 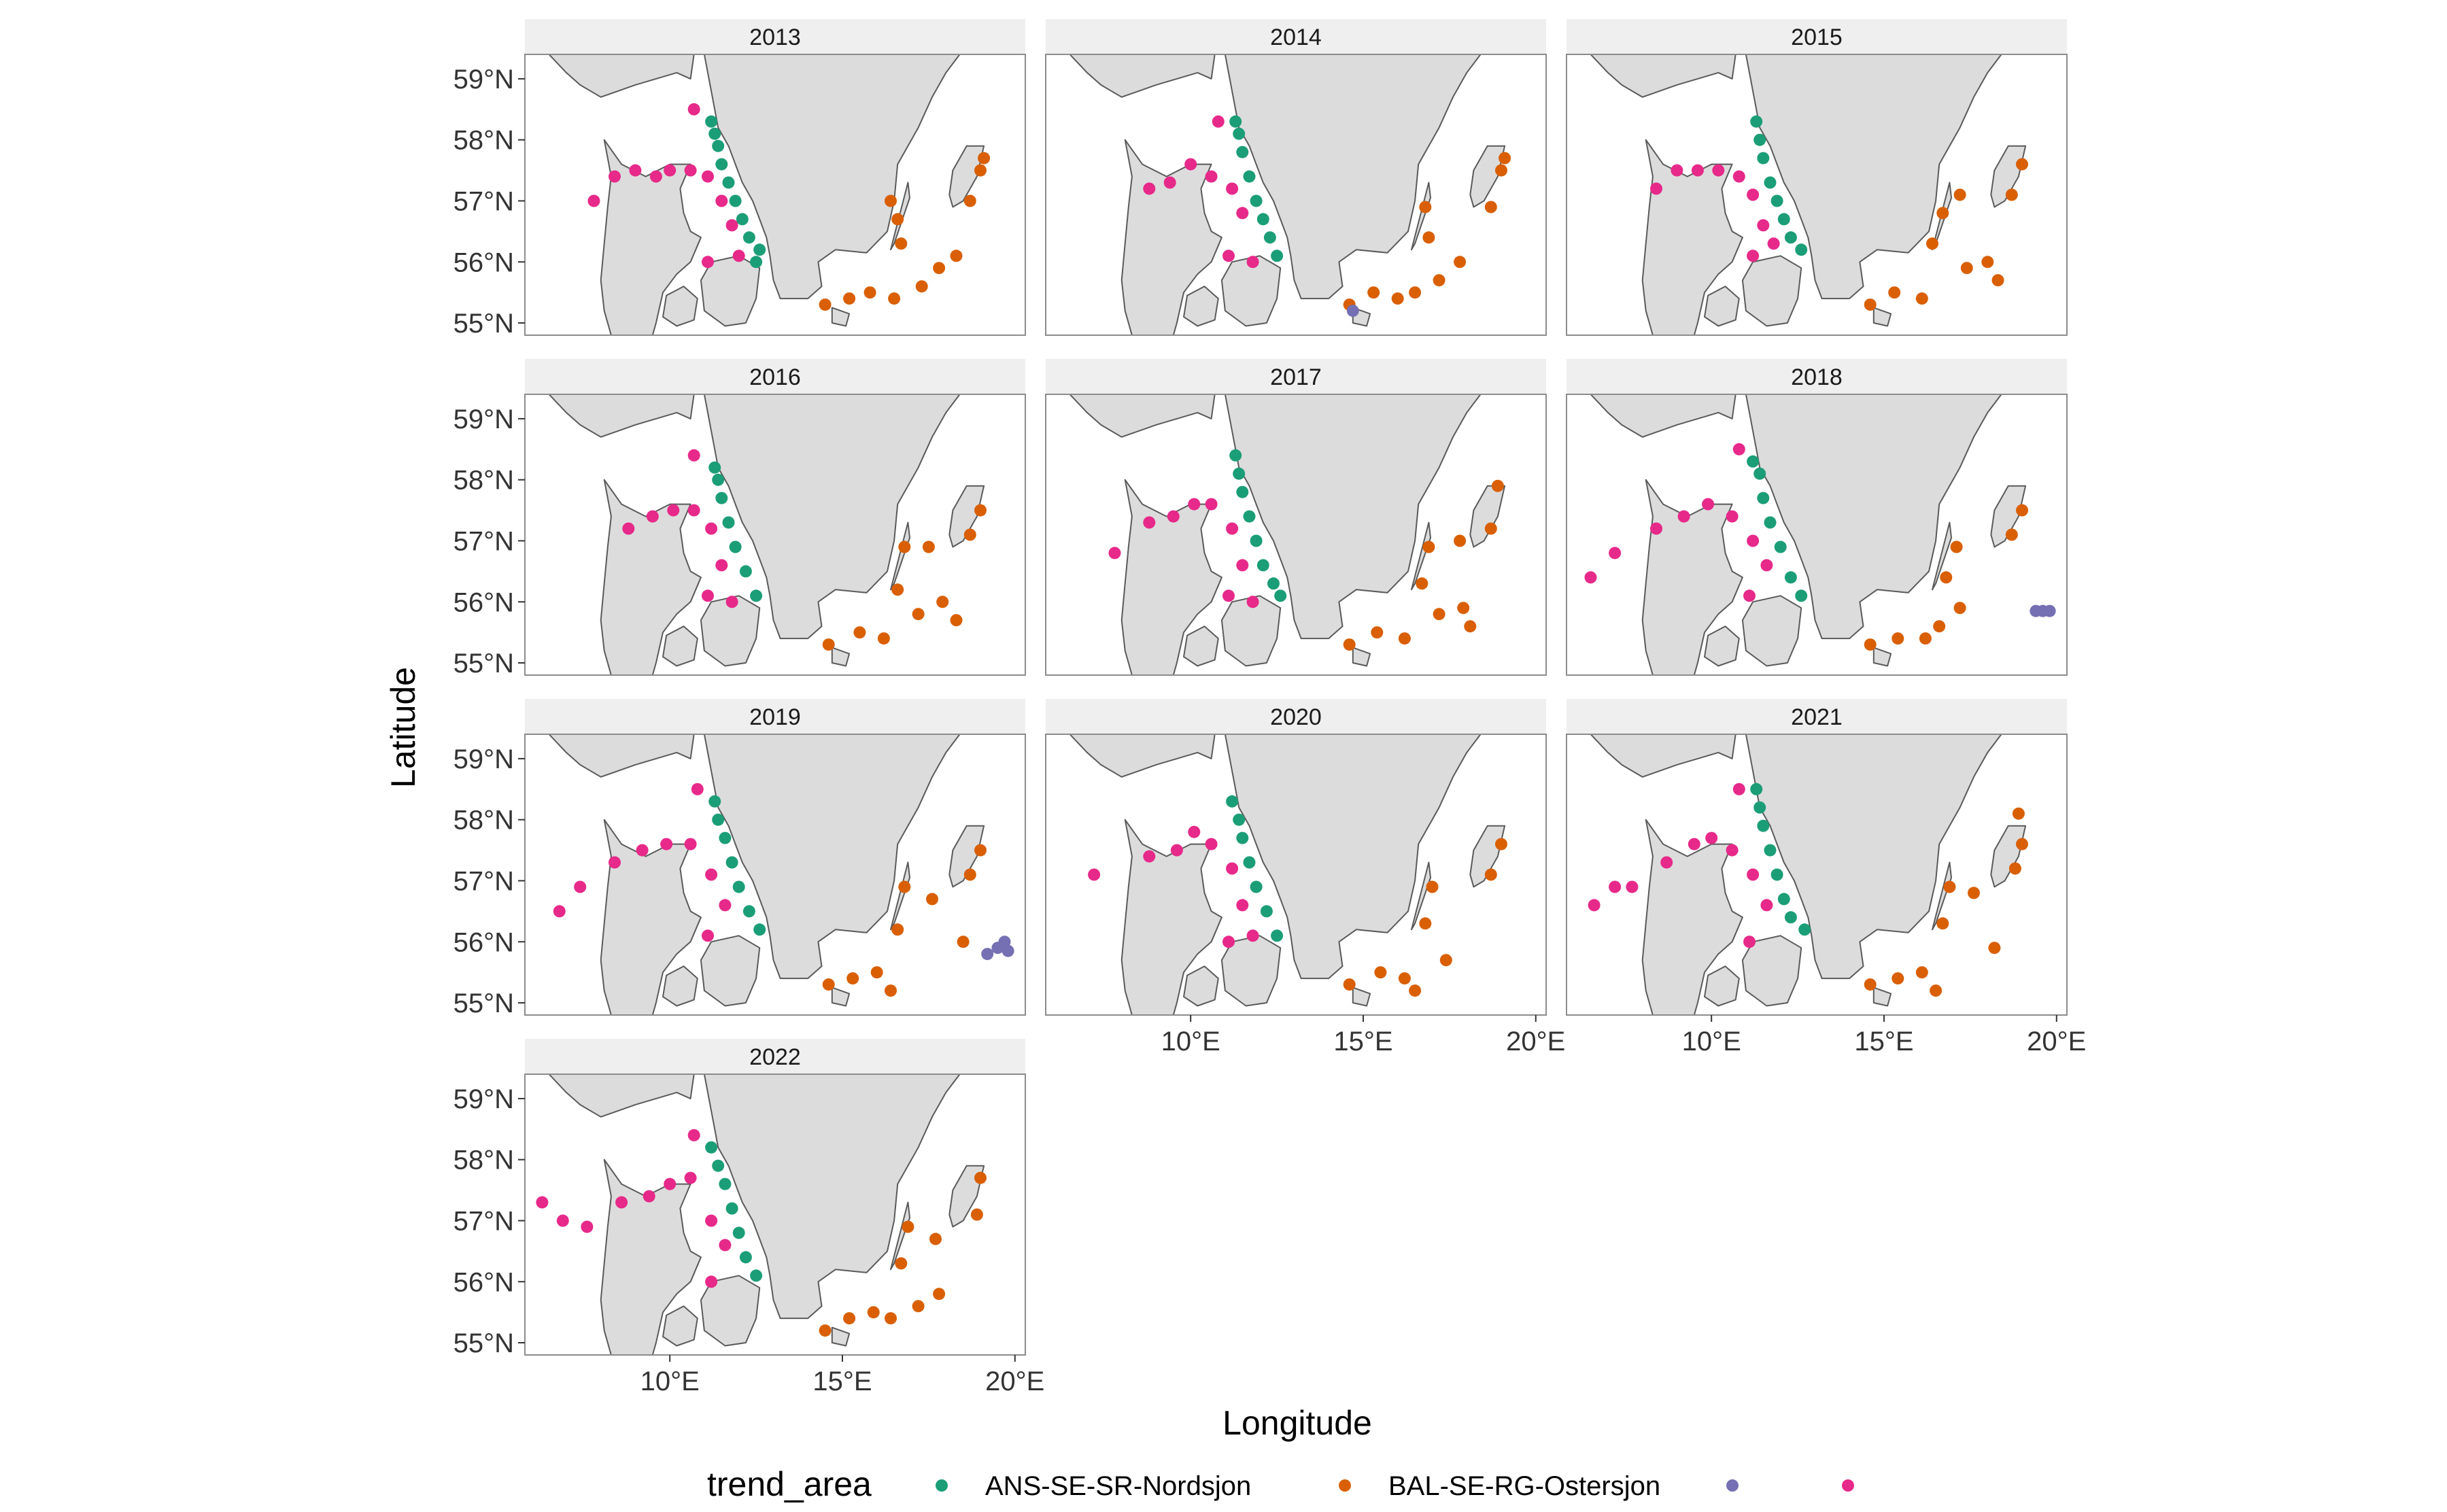 I want to click on facet-strip-label: 2022, so click(x=775, y=1057).